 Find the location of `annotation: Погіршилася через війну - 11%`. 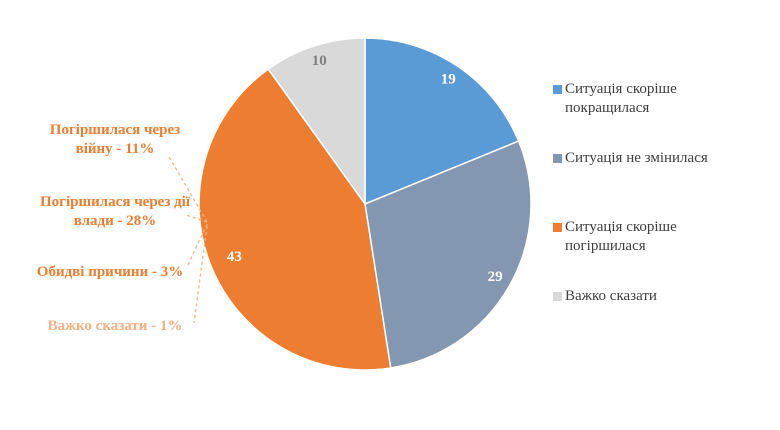

annotation: Погіршилася через війну - 11% is located at coordinates (115, 139).